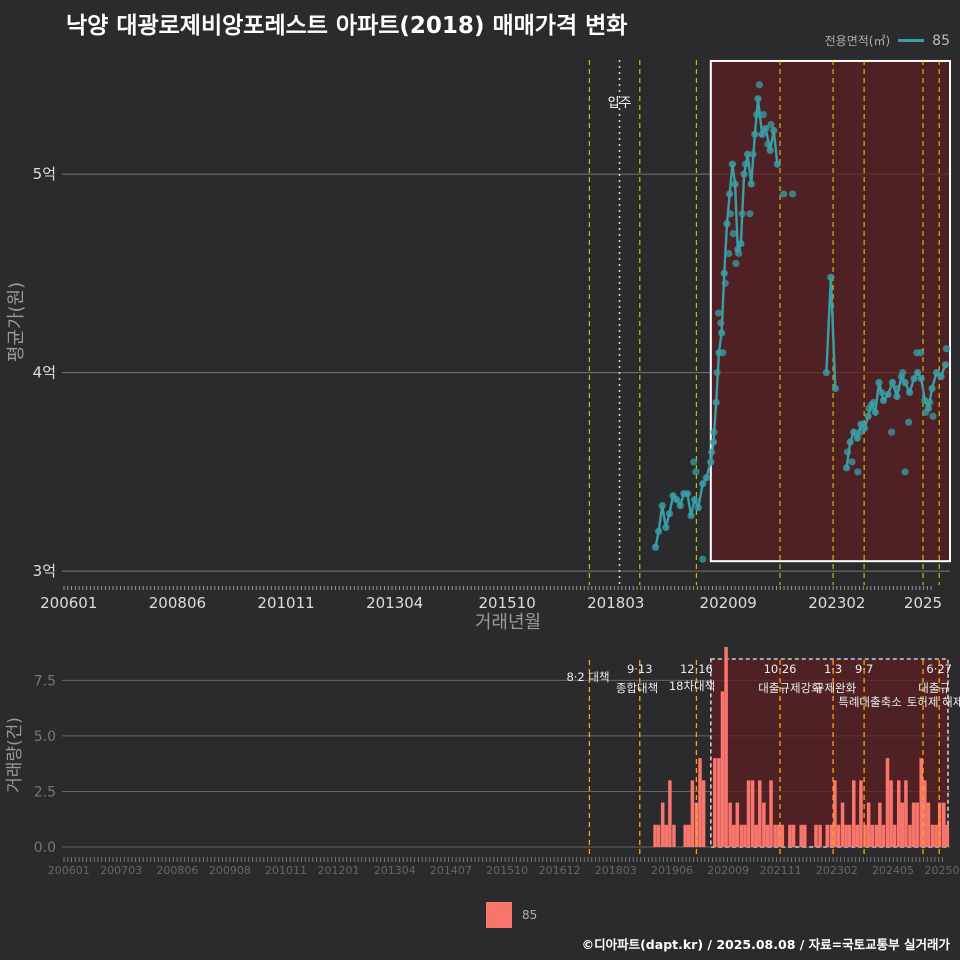 The height and width of the screenshot is (960, 960). Describe the element at coordinates (696, 669) in the screenshot. I see `policy-date-label: 12·16` at that location.